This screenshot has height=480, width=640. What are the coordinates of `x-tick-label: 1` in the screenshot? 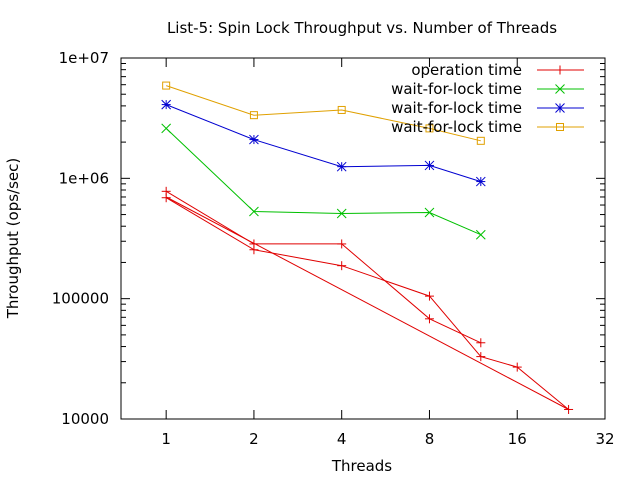 It's located at (166, 439).